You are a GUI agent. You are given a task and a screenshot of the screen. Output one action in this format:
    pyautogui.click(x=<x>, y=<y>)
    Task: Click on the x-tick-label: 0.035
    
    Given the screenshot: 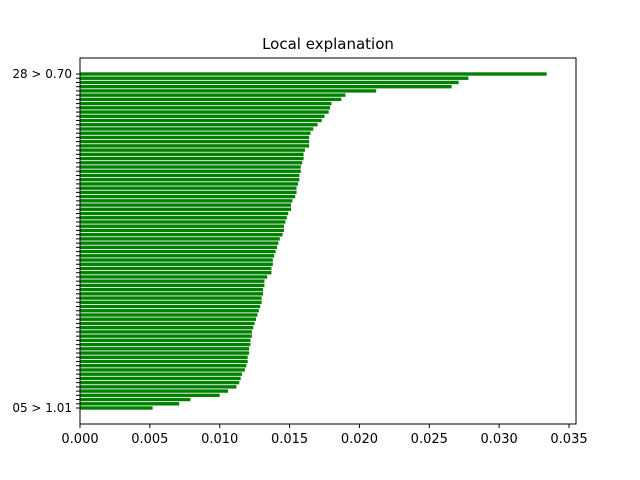 What is the action you would take?
    pyautogui.click(x=568, y=439)
    